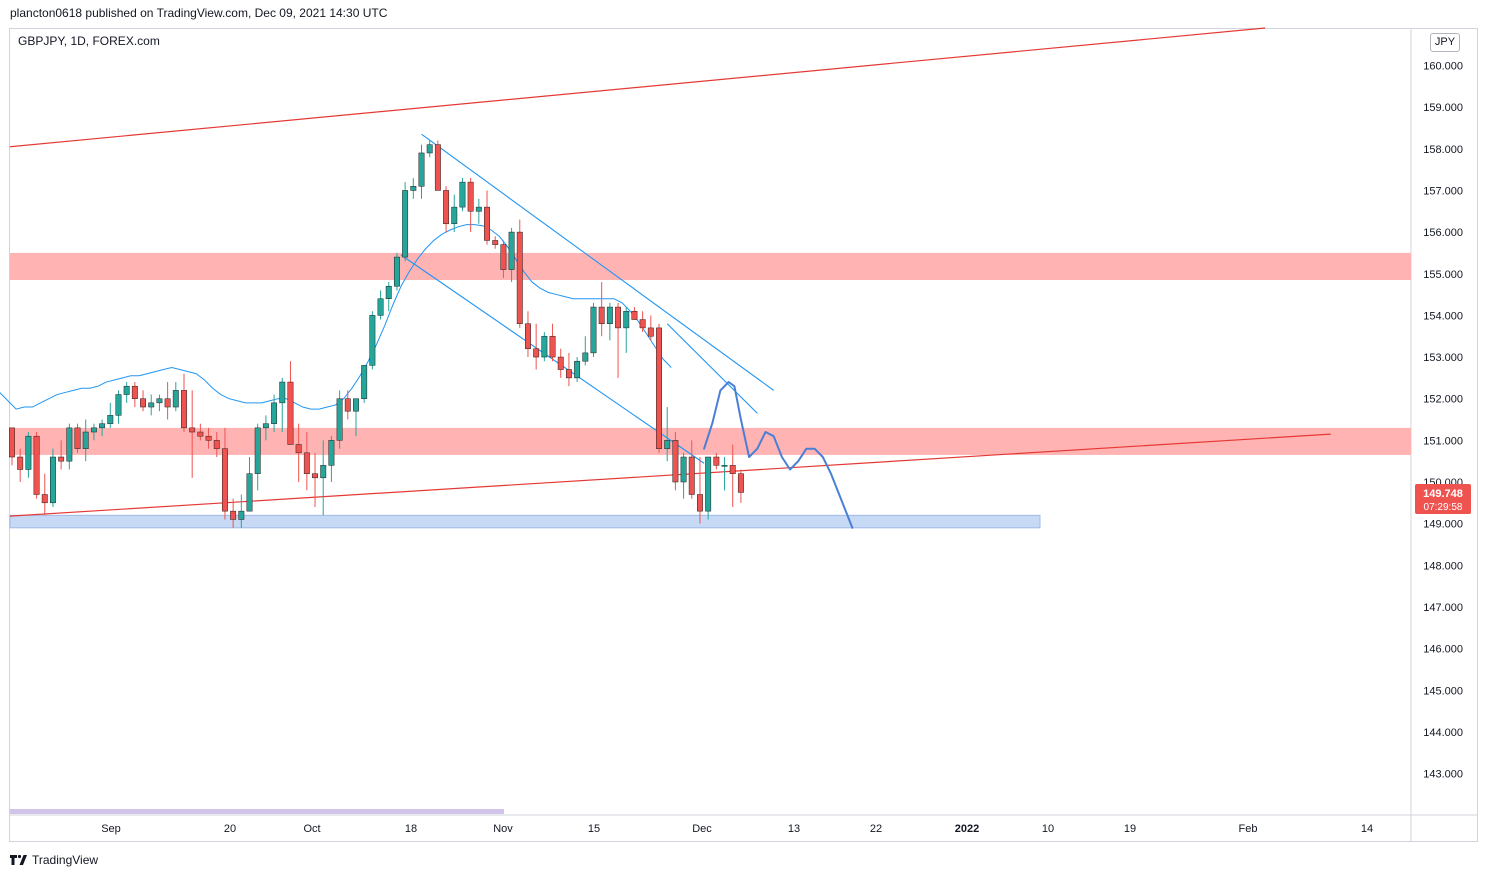 This screenshot has height=878, width=1489. What do you see at coordinates (637, 87) in the screenshot?
I see `upper-trend-line` at bounding box center [637, 87].